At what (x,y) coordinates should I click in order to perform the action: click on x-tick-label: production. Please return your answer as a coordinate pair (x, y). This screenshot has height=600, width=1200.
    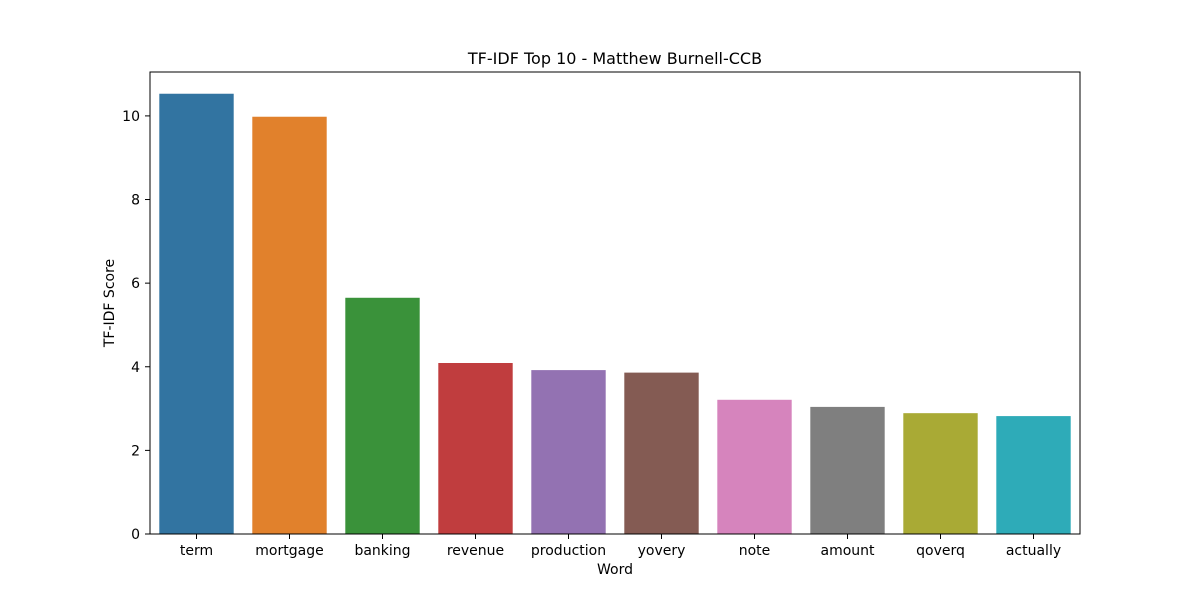
    Looking at the image, I should click on (568, 551).